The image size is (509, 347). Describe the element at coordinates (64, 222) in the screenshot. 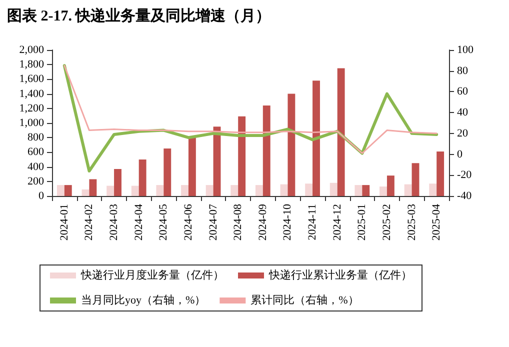

I see `x-tick-label: 2024-01` at that location.